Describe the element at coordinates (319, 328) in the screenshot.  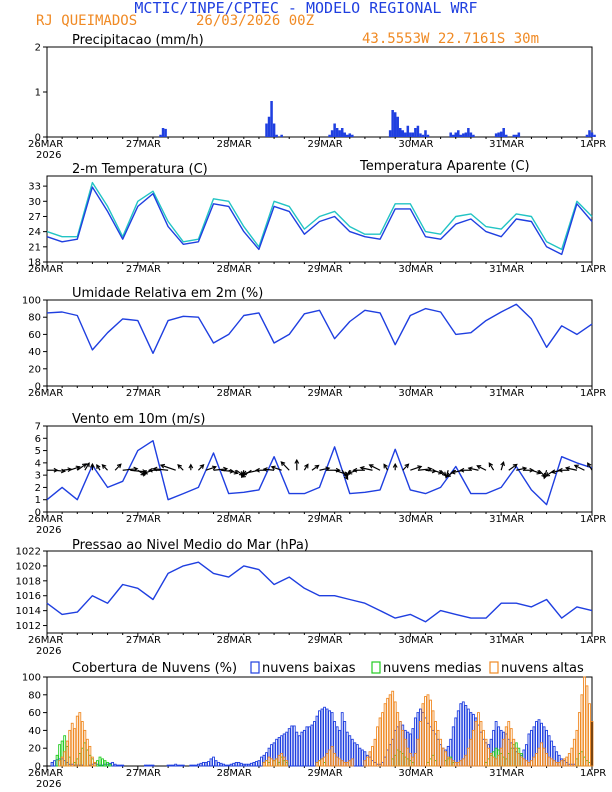
I see `series-line-blue` at that location.